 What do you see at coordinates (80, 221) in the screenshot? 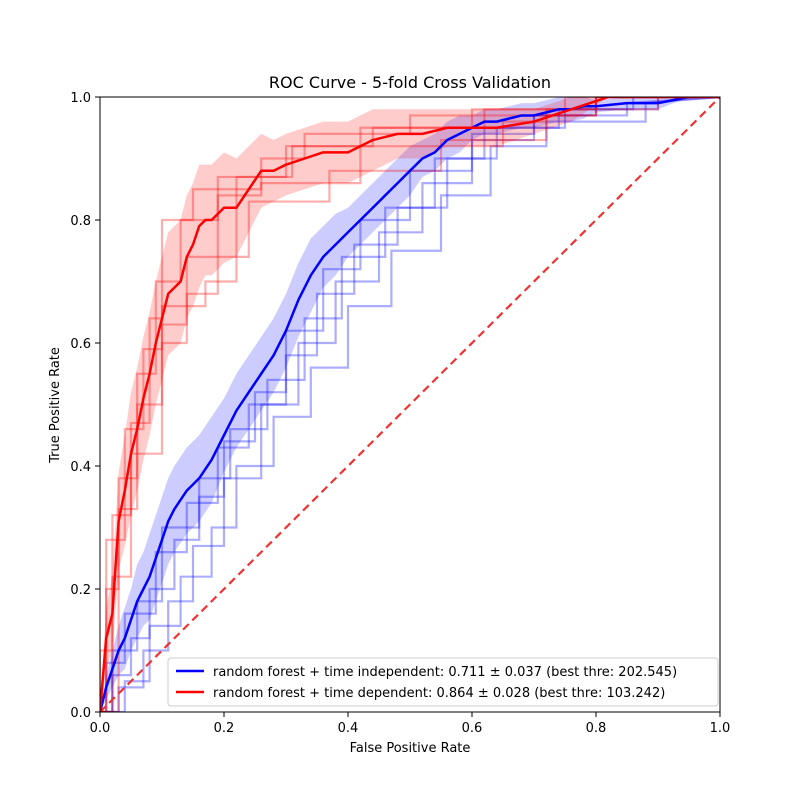
I see `y-tick-label: 0.8` at bounding box center [80, 221].